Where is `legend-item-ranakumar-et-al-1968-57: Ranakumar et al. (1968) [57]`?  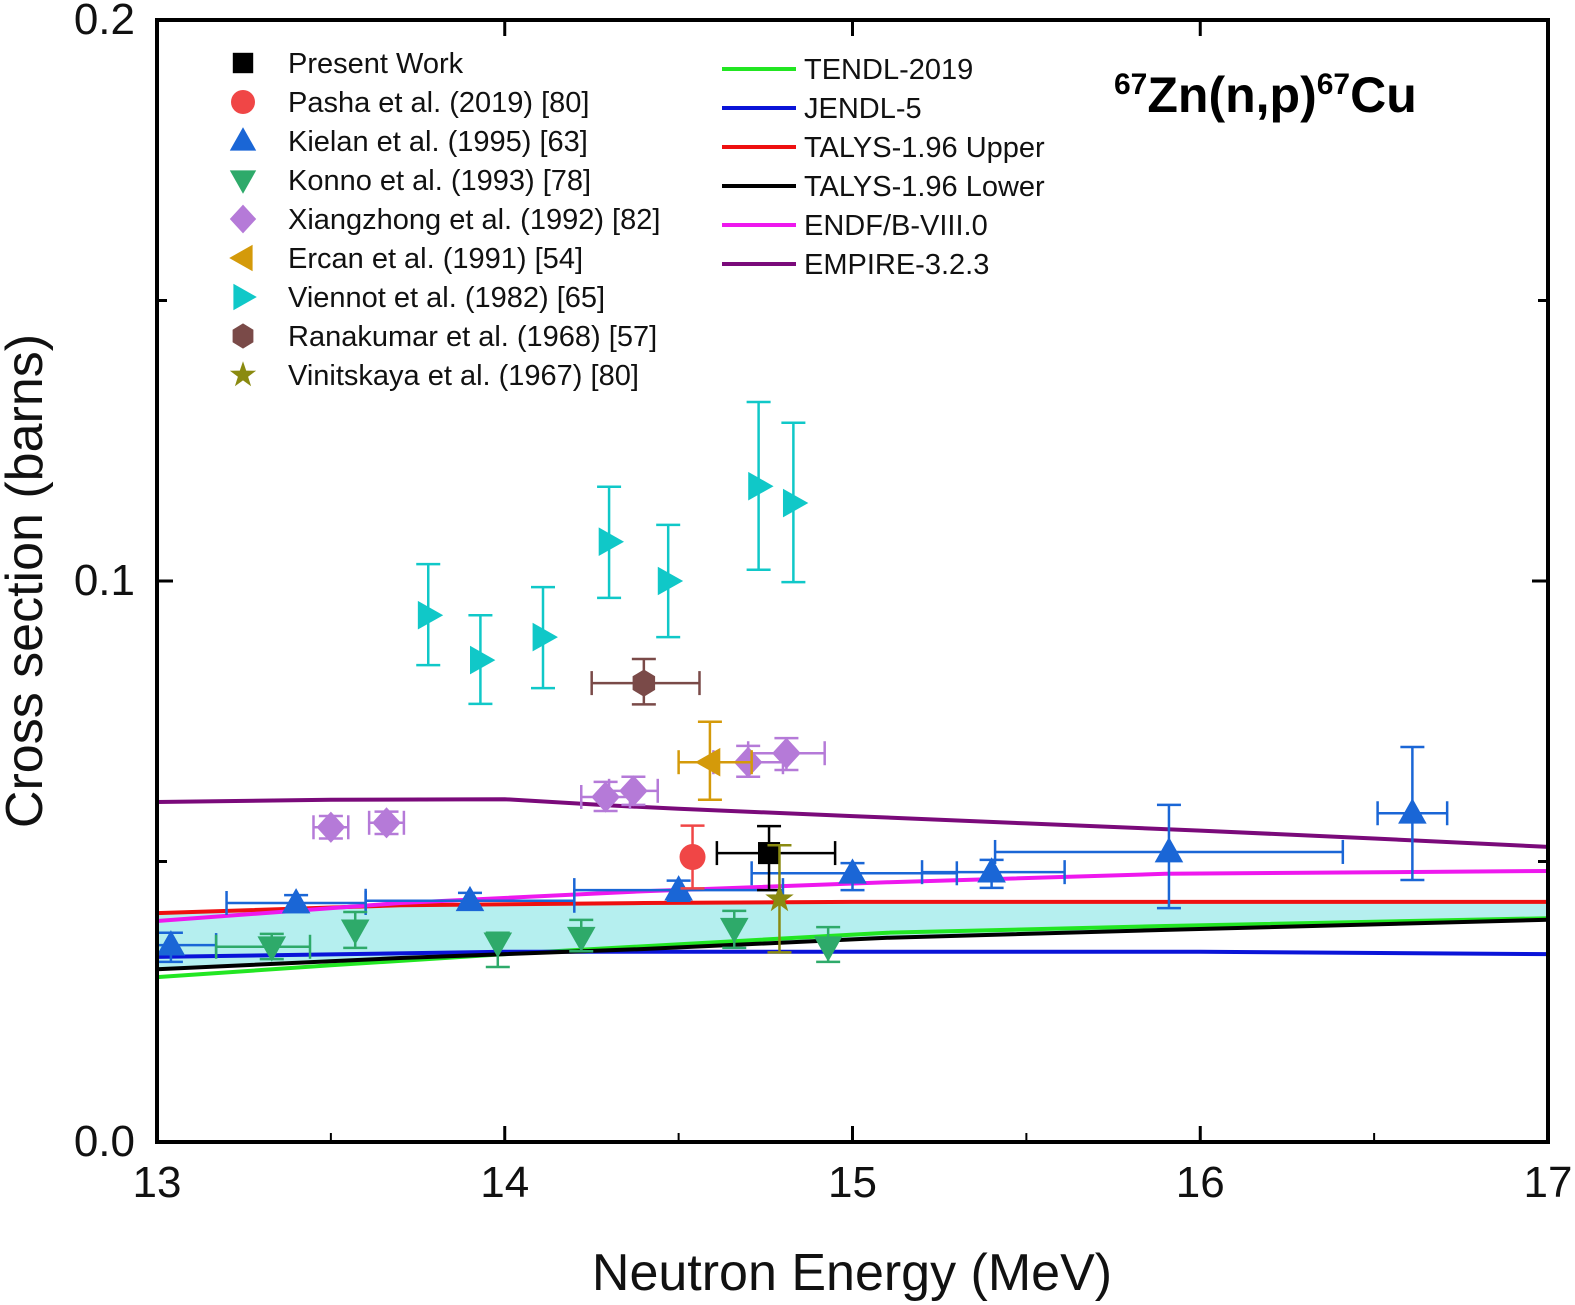 legend-item-ranakumar-et-al-1968-57: Ranakumar et al. (1968) [57] is located at coordinates (444, 337).